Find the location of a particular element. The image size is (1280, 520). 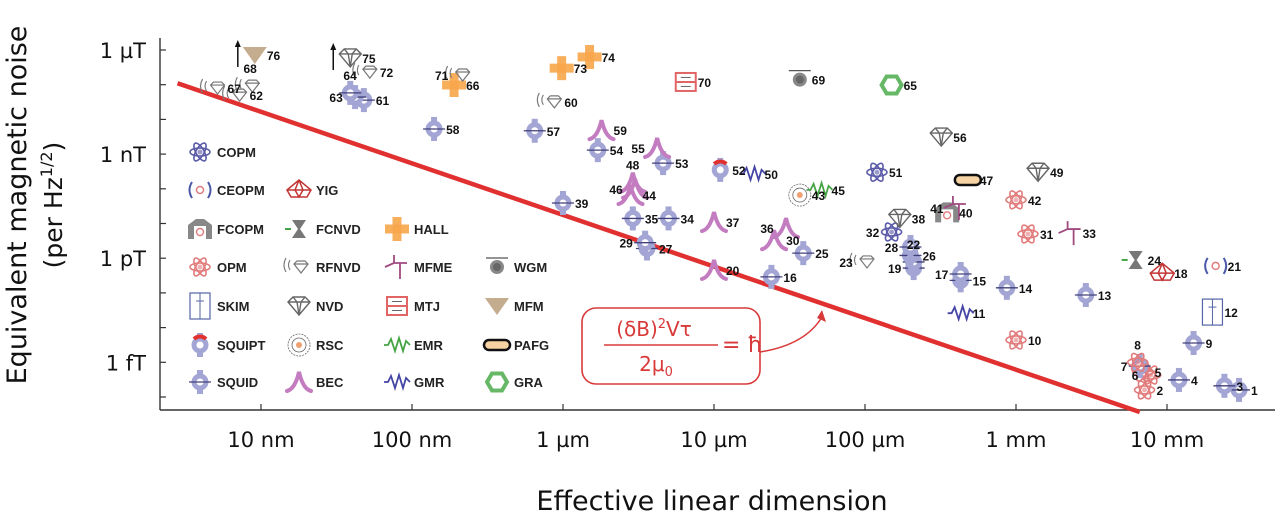

annotation-arrow is located at coordinates (791, 334).